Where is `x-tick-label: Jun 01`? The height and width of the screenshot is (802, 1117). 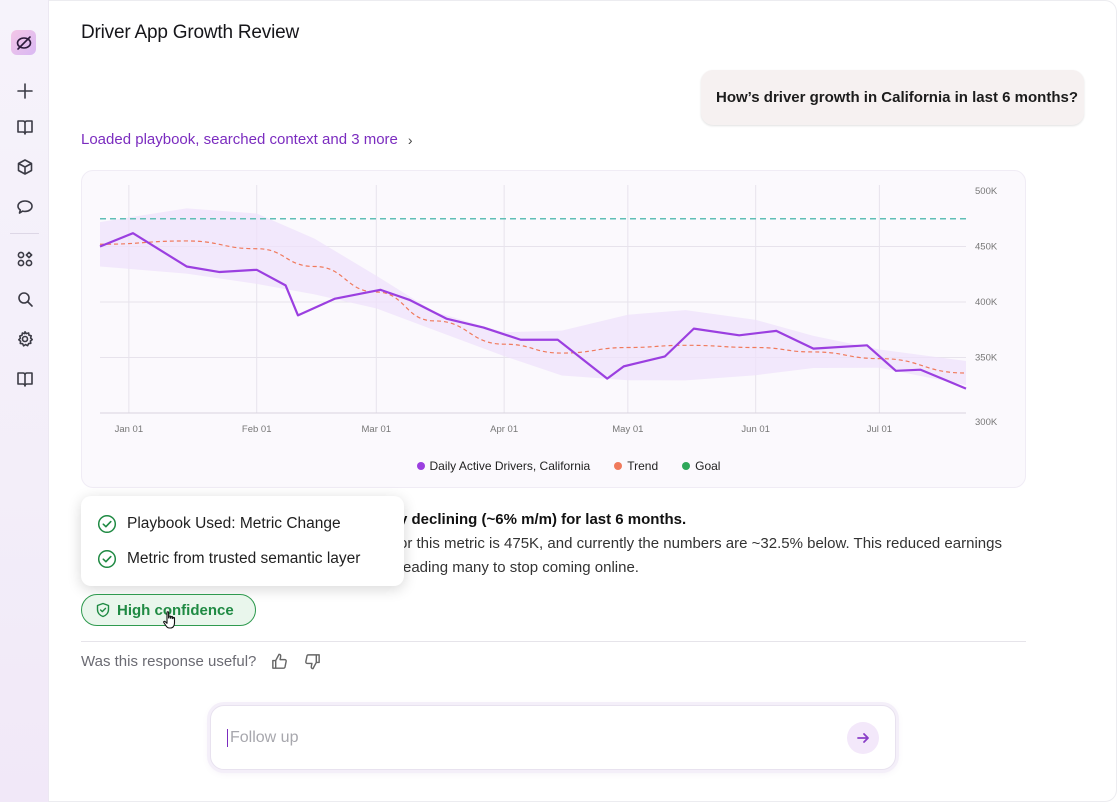 x-tick-label: Jun 01 is located at coordinates (755, 429).